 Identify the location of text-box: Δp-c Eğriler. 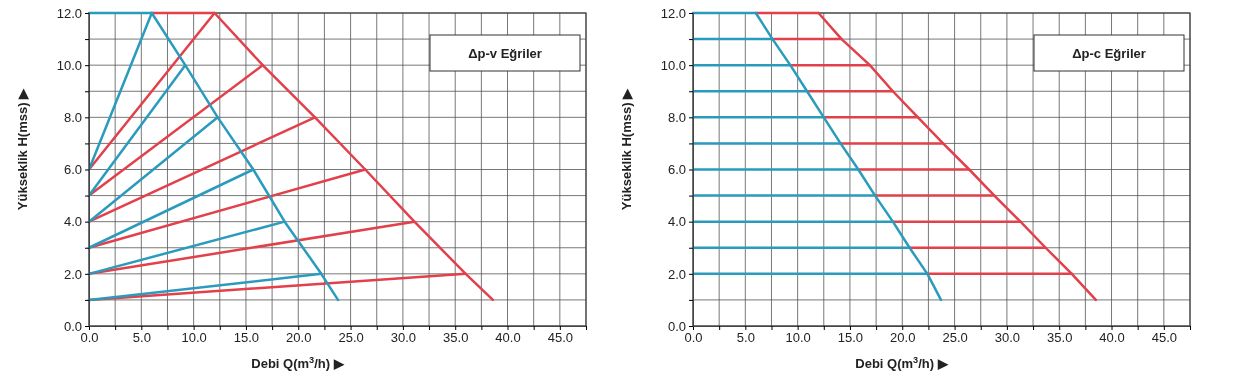
(1109, 53).